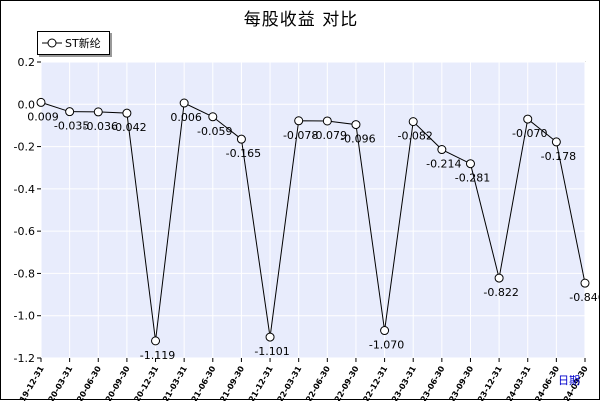  Describe the element at coordinates (558, 156) in the screenshot. I see `data-label: -0.178` at that location.